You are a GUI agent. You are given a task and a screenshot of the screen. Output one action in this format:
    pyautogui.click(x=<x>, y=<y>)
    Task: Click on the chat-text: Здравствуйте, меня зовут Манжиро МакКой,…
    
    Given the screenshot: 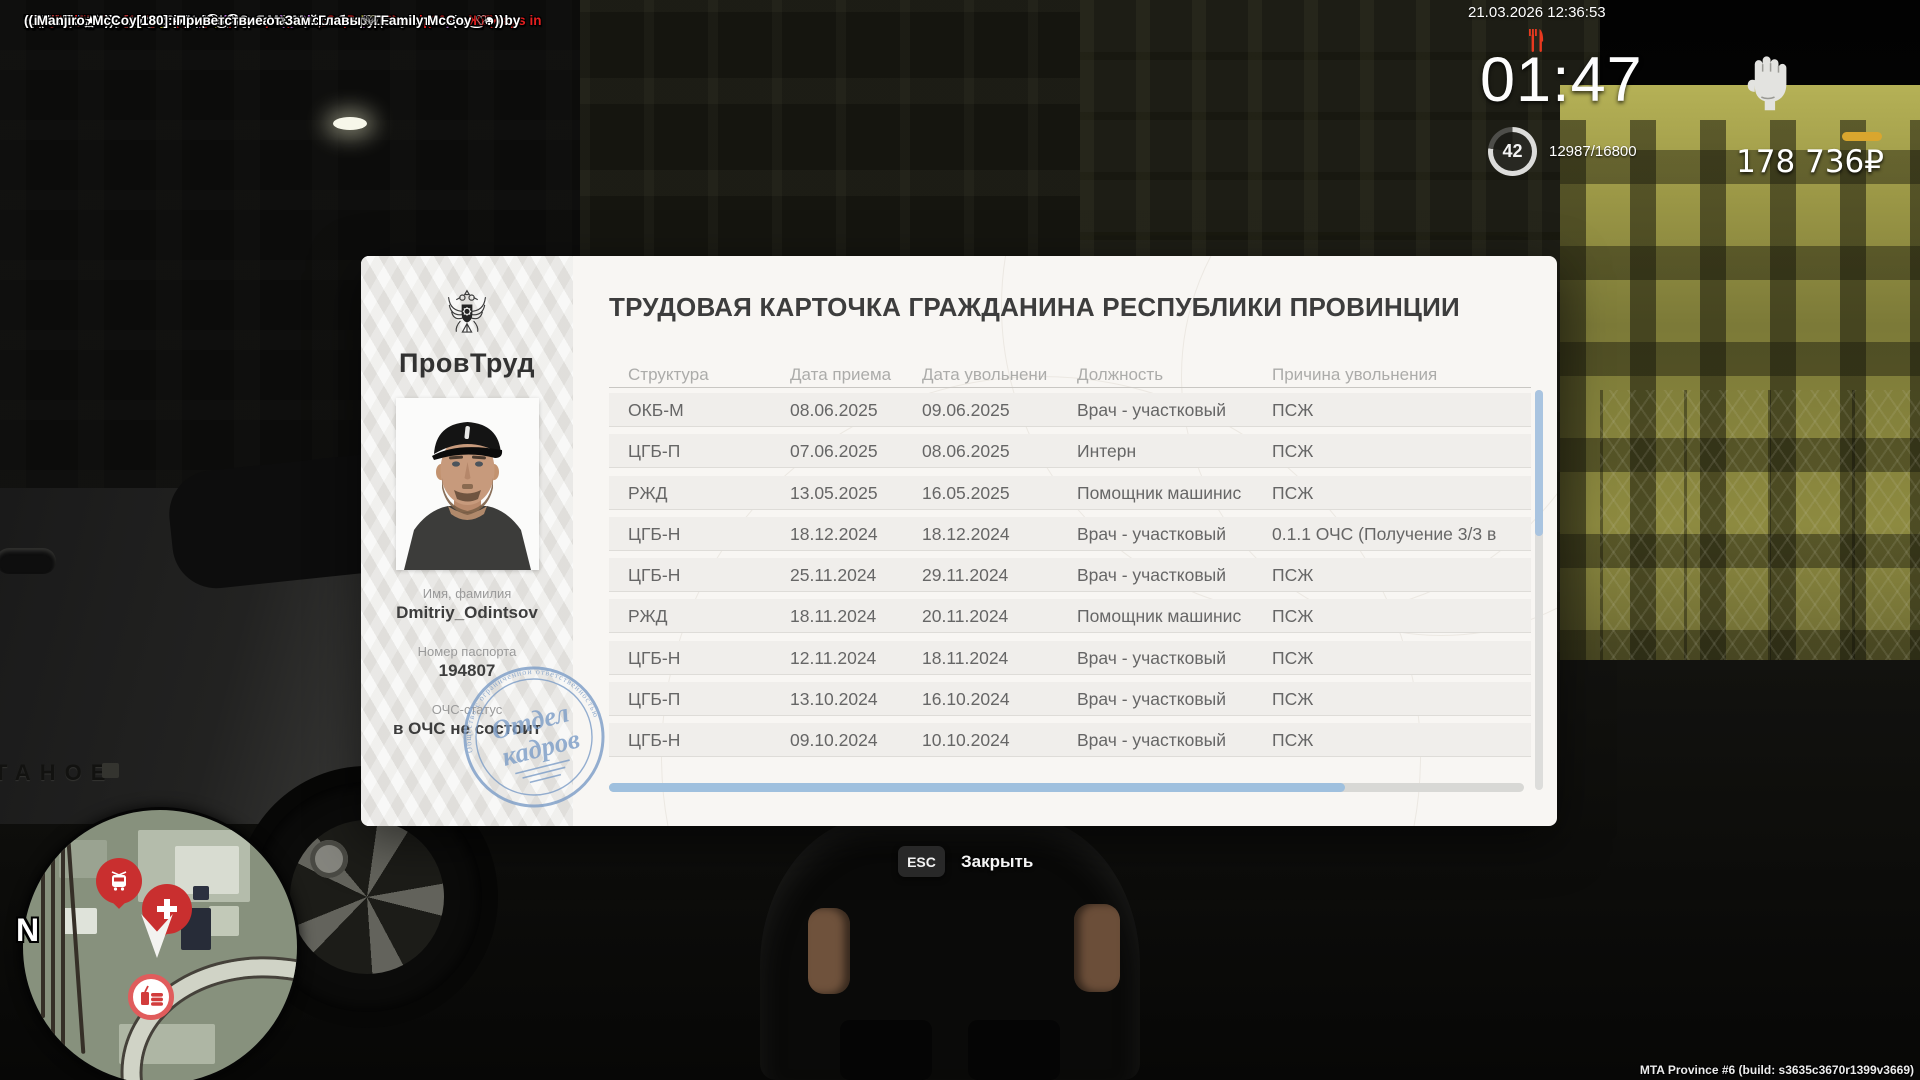 What is the action you would take?
    pyautogui.click(x=215, y=20)
    